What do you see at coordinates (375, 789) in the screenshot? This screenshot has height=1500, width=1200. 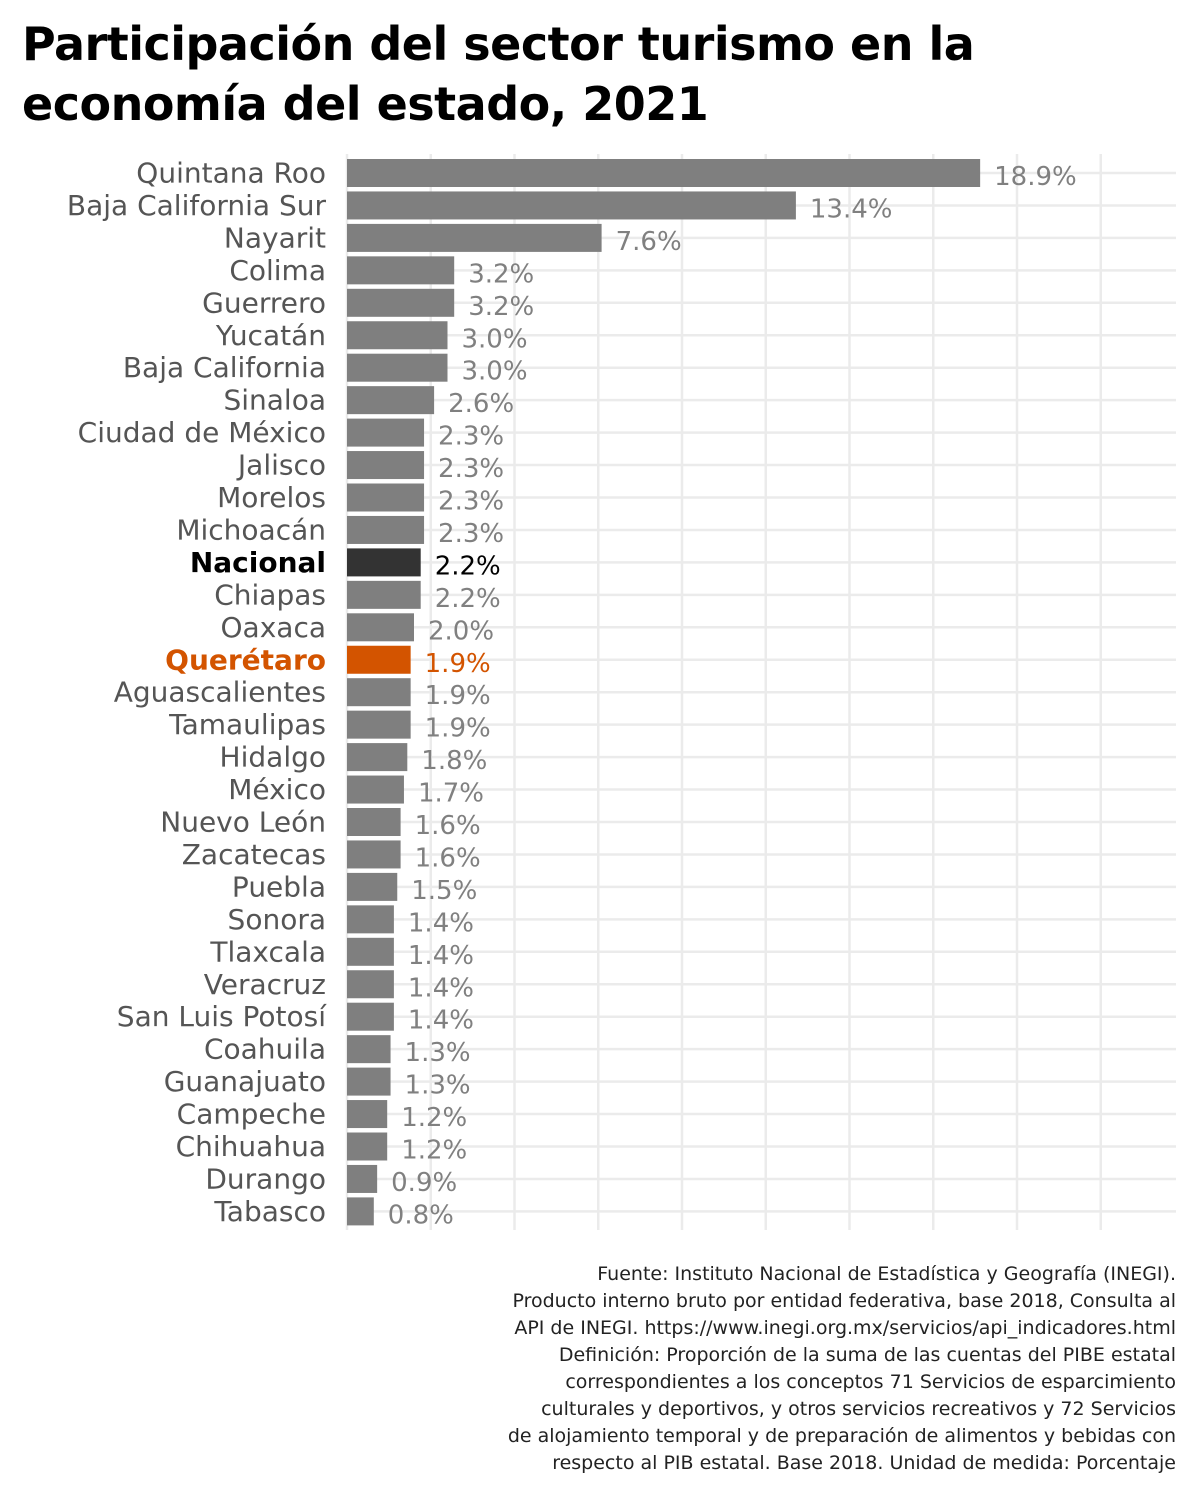 I see `bar-mexico` at bounding box center [375, 789].